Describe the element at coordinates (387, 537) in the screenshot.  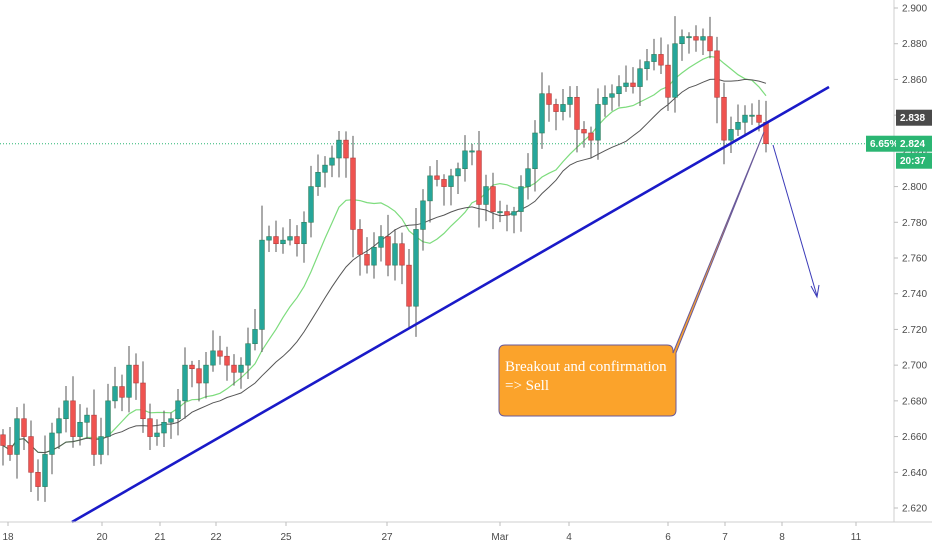
I see `x-tick-label: 27` at that location.